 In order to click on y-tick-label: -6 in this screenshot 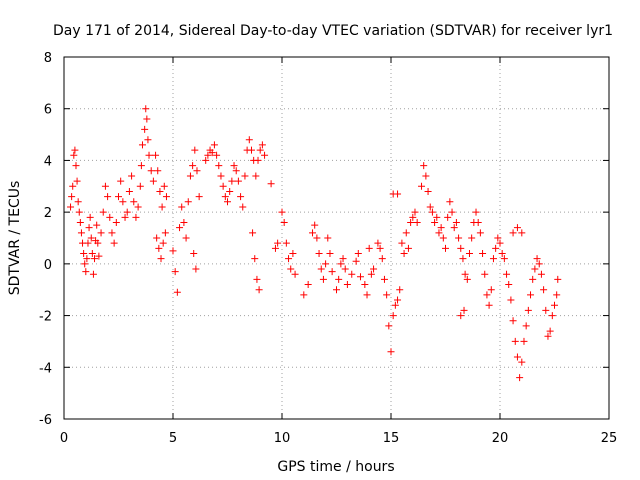, I will do `click(45, 420)`.